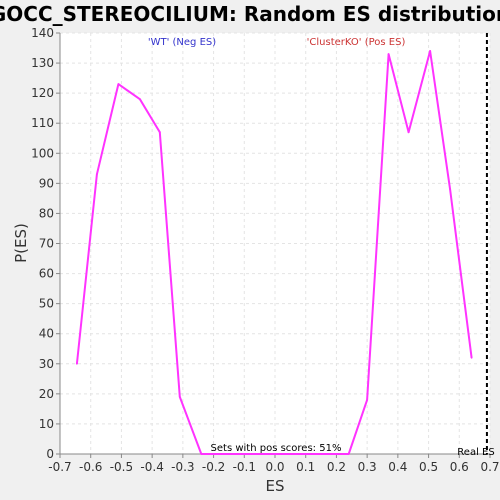 This screenshot has width=500, height=500. What do you see at coordinates (21, 243) in the screenshot?
I see `y-axis-label: P(ES)` at bounding box center [21, 243].